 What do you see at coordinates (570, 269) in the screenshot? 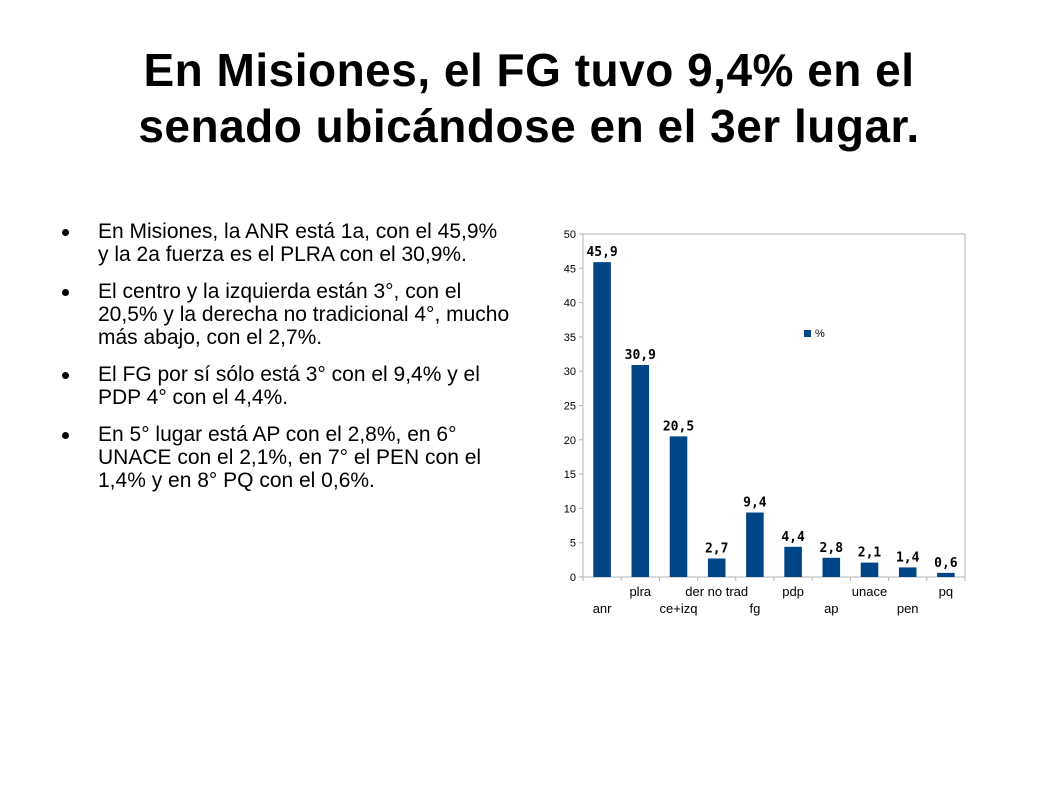
I see `y-tick-label: 45` at bounding box center [570, 269].